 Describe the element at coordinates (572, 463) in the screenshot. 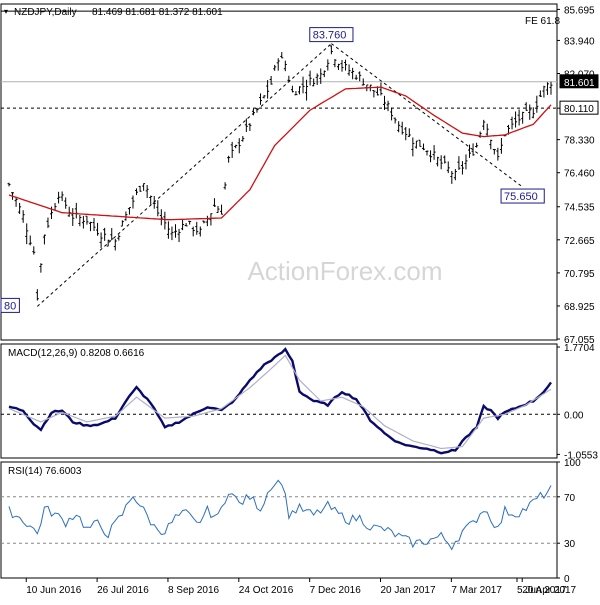

I see `rsi-y-tick-label: 100` at that location.